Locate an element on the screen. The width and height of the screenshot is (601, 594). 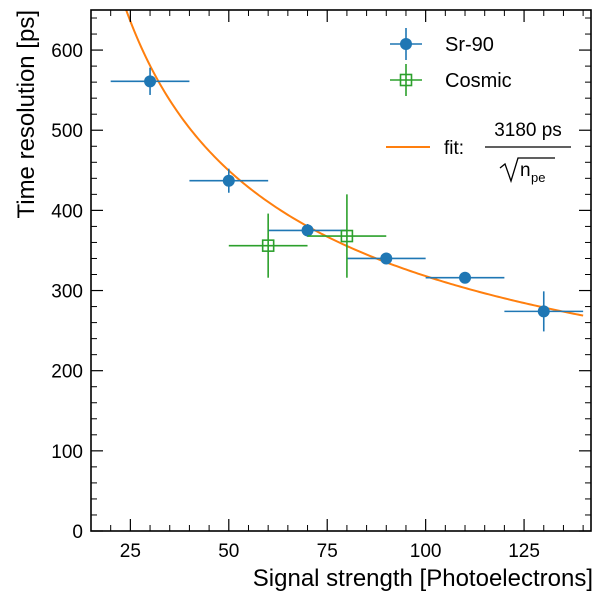
y-tick-label: 0 is located at coordinates (77, 532).